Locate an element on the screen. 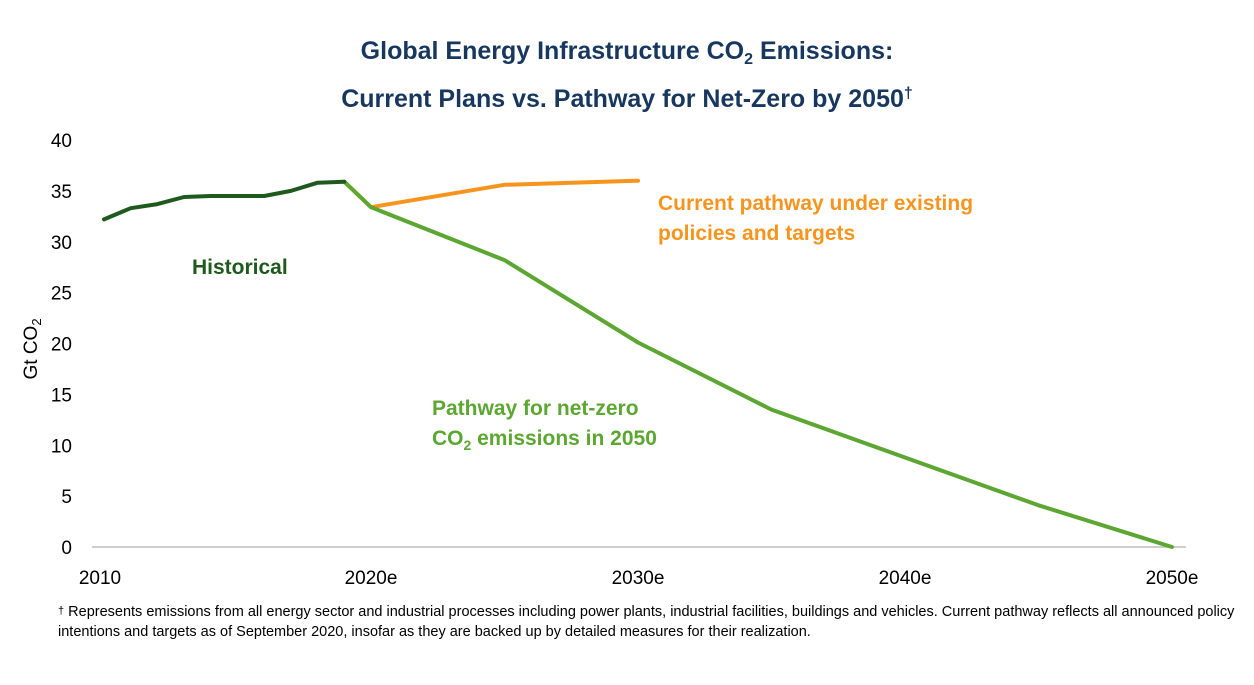  x-tick-label: 2030e is located at coordinates (638, 578).